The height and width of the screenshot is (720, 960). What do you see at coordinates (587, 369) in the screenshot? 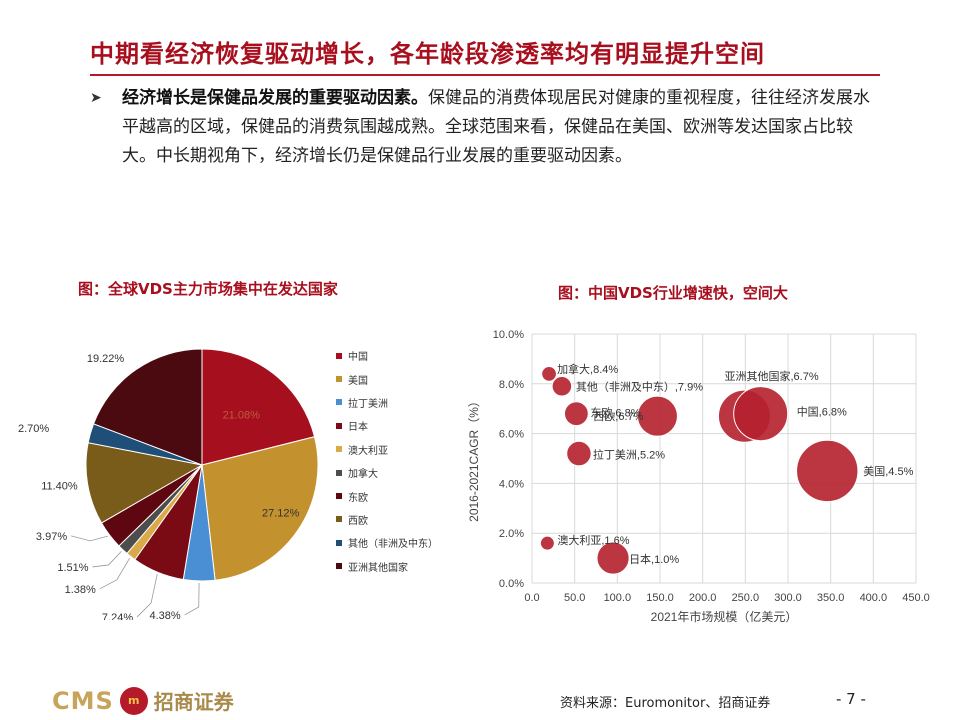
I see `bubble-label-0: 加拿大,8.4%` at bounding box center [587, 369].